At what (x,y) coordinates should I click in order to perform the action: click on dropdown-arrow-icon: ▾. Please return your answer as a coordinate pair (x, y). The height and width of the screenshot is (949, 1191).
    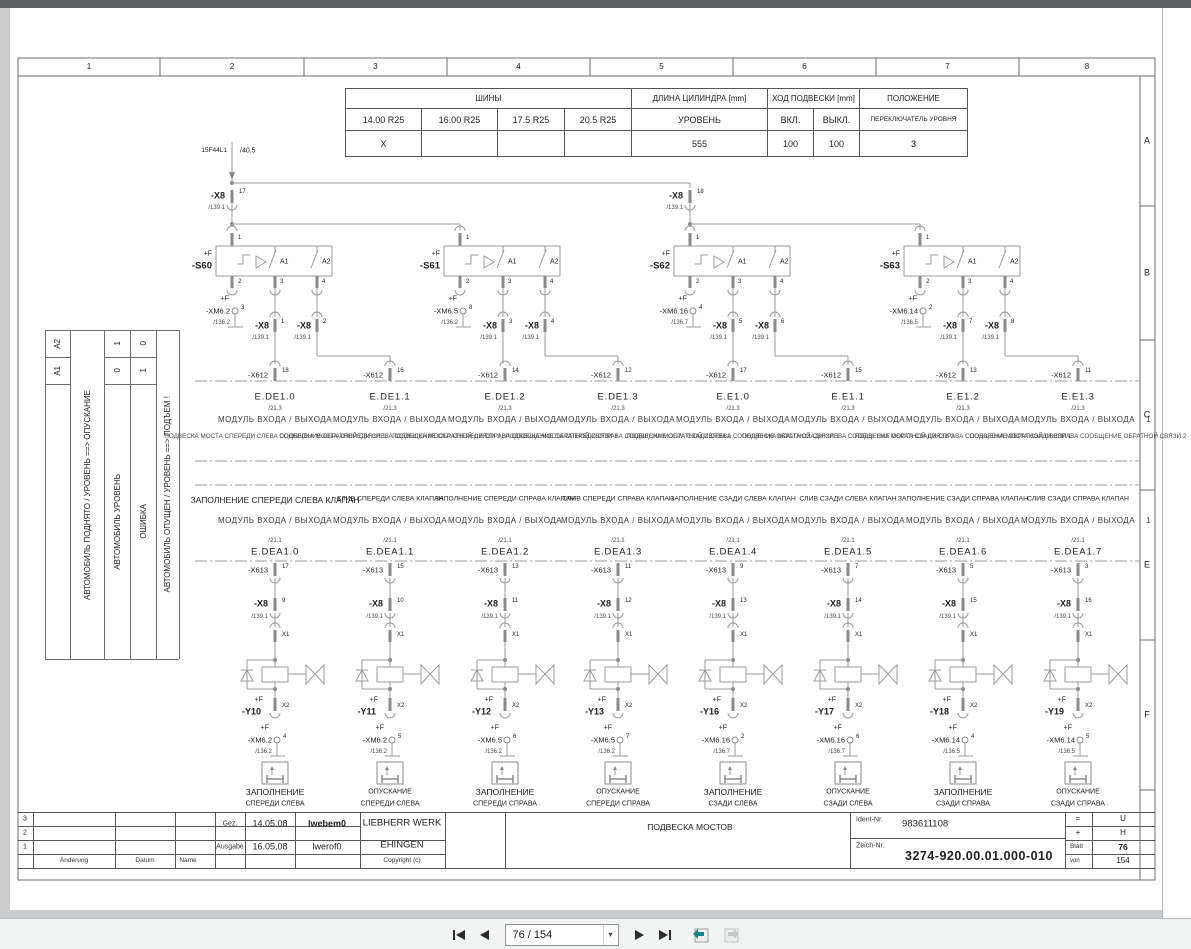
    Looking at the image, I should click on (610, 934).